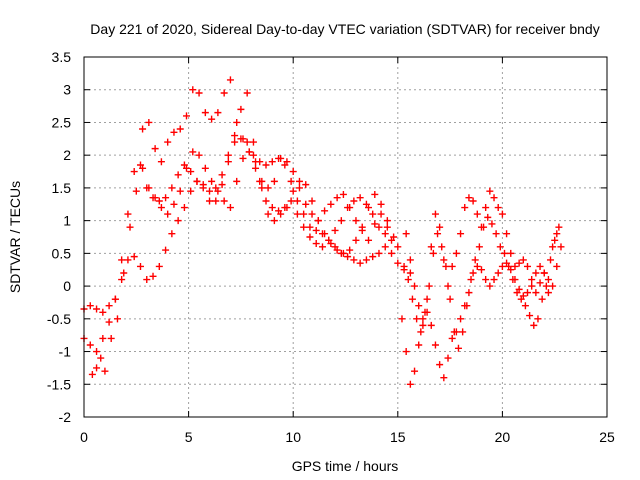  Describe the element at coordinates (189, 437) in the screenshot. I see `x-tick-label: 5` at that location.